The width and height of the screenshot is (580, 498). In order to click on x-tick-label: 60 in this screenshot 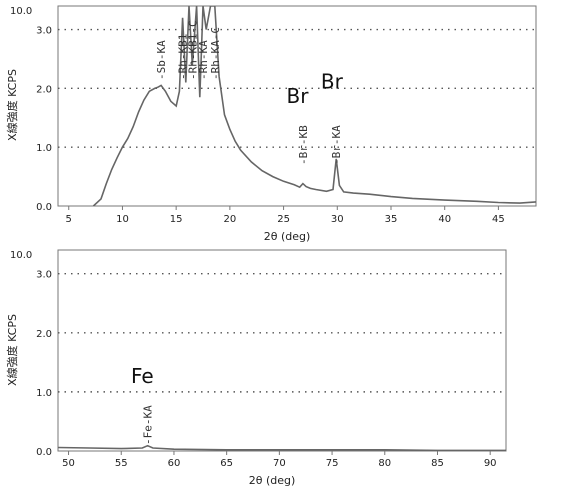, I will do `click(174, 463)`.